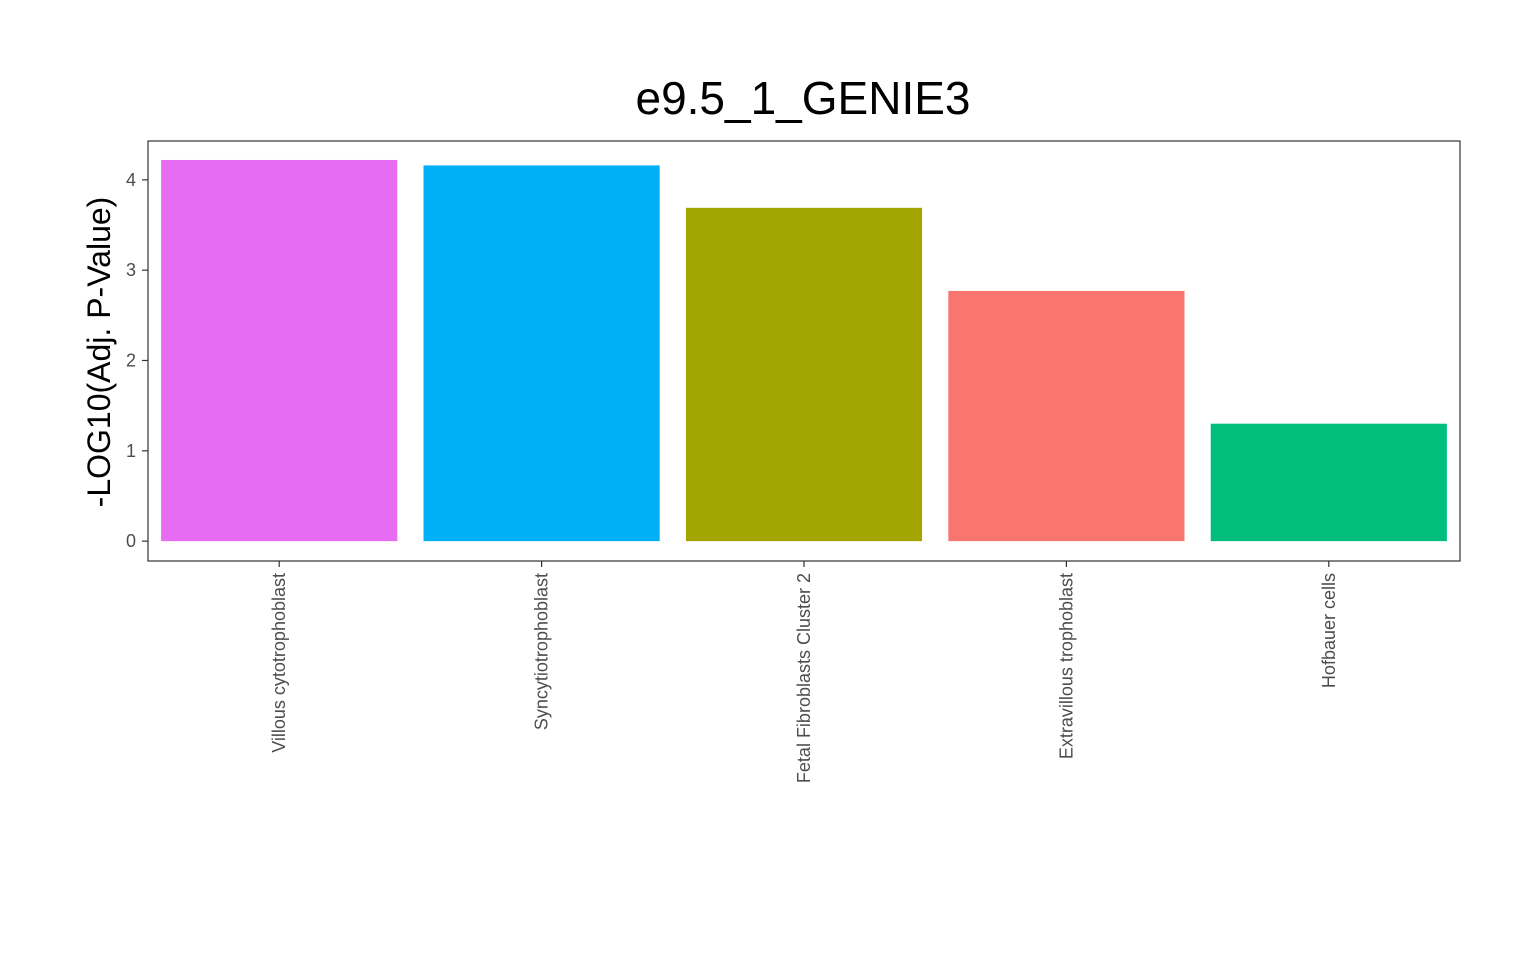 The image size is (1536, 960). Describe the element at coordinates (1329, 630) in the screenshot. I see `x-tick-label: Hofbauer cells` at that location.